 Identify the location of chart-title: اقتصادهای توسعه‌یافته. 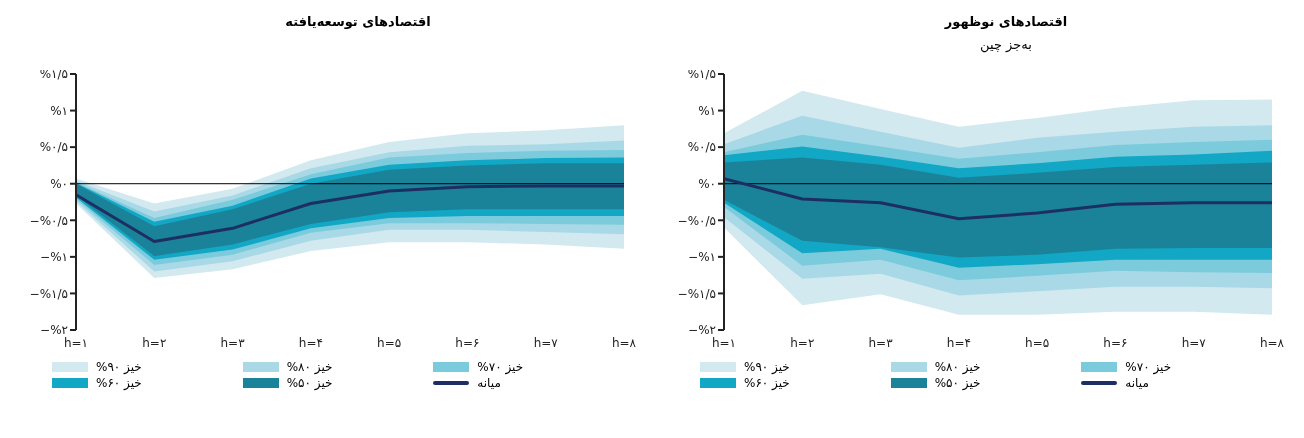
(358, 21).